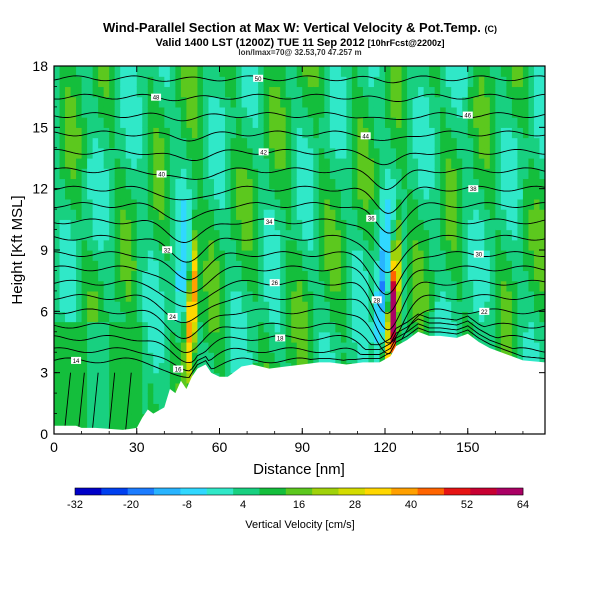 This screenshot has height=600, width=600. What do you see at coordinates (115, 491) in the screenshot?
I see `colorbar-swatch` at bounding box center [115, 491].